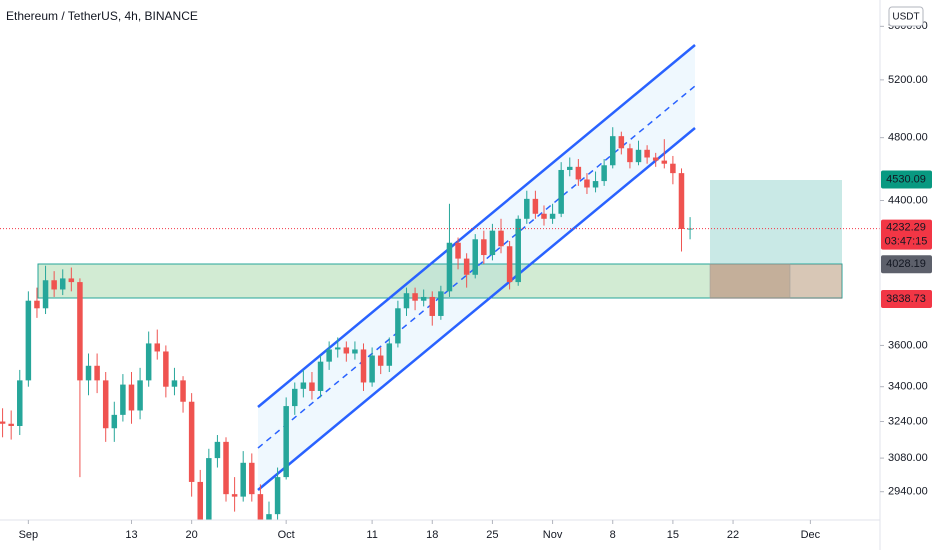 This screenshot has width=932, height=550. I want to click on y-tick-label: 3080.00, so click(908, 458).